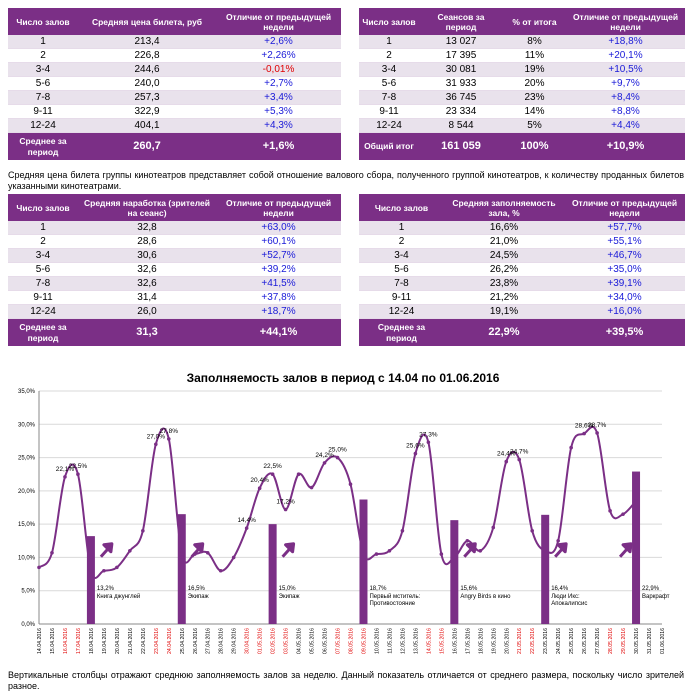 The width and height of the screenshot is (687, 698). Describe the element at coordinates (366, 550) in the screenshot. I see `arrows` at that location.